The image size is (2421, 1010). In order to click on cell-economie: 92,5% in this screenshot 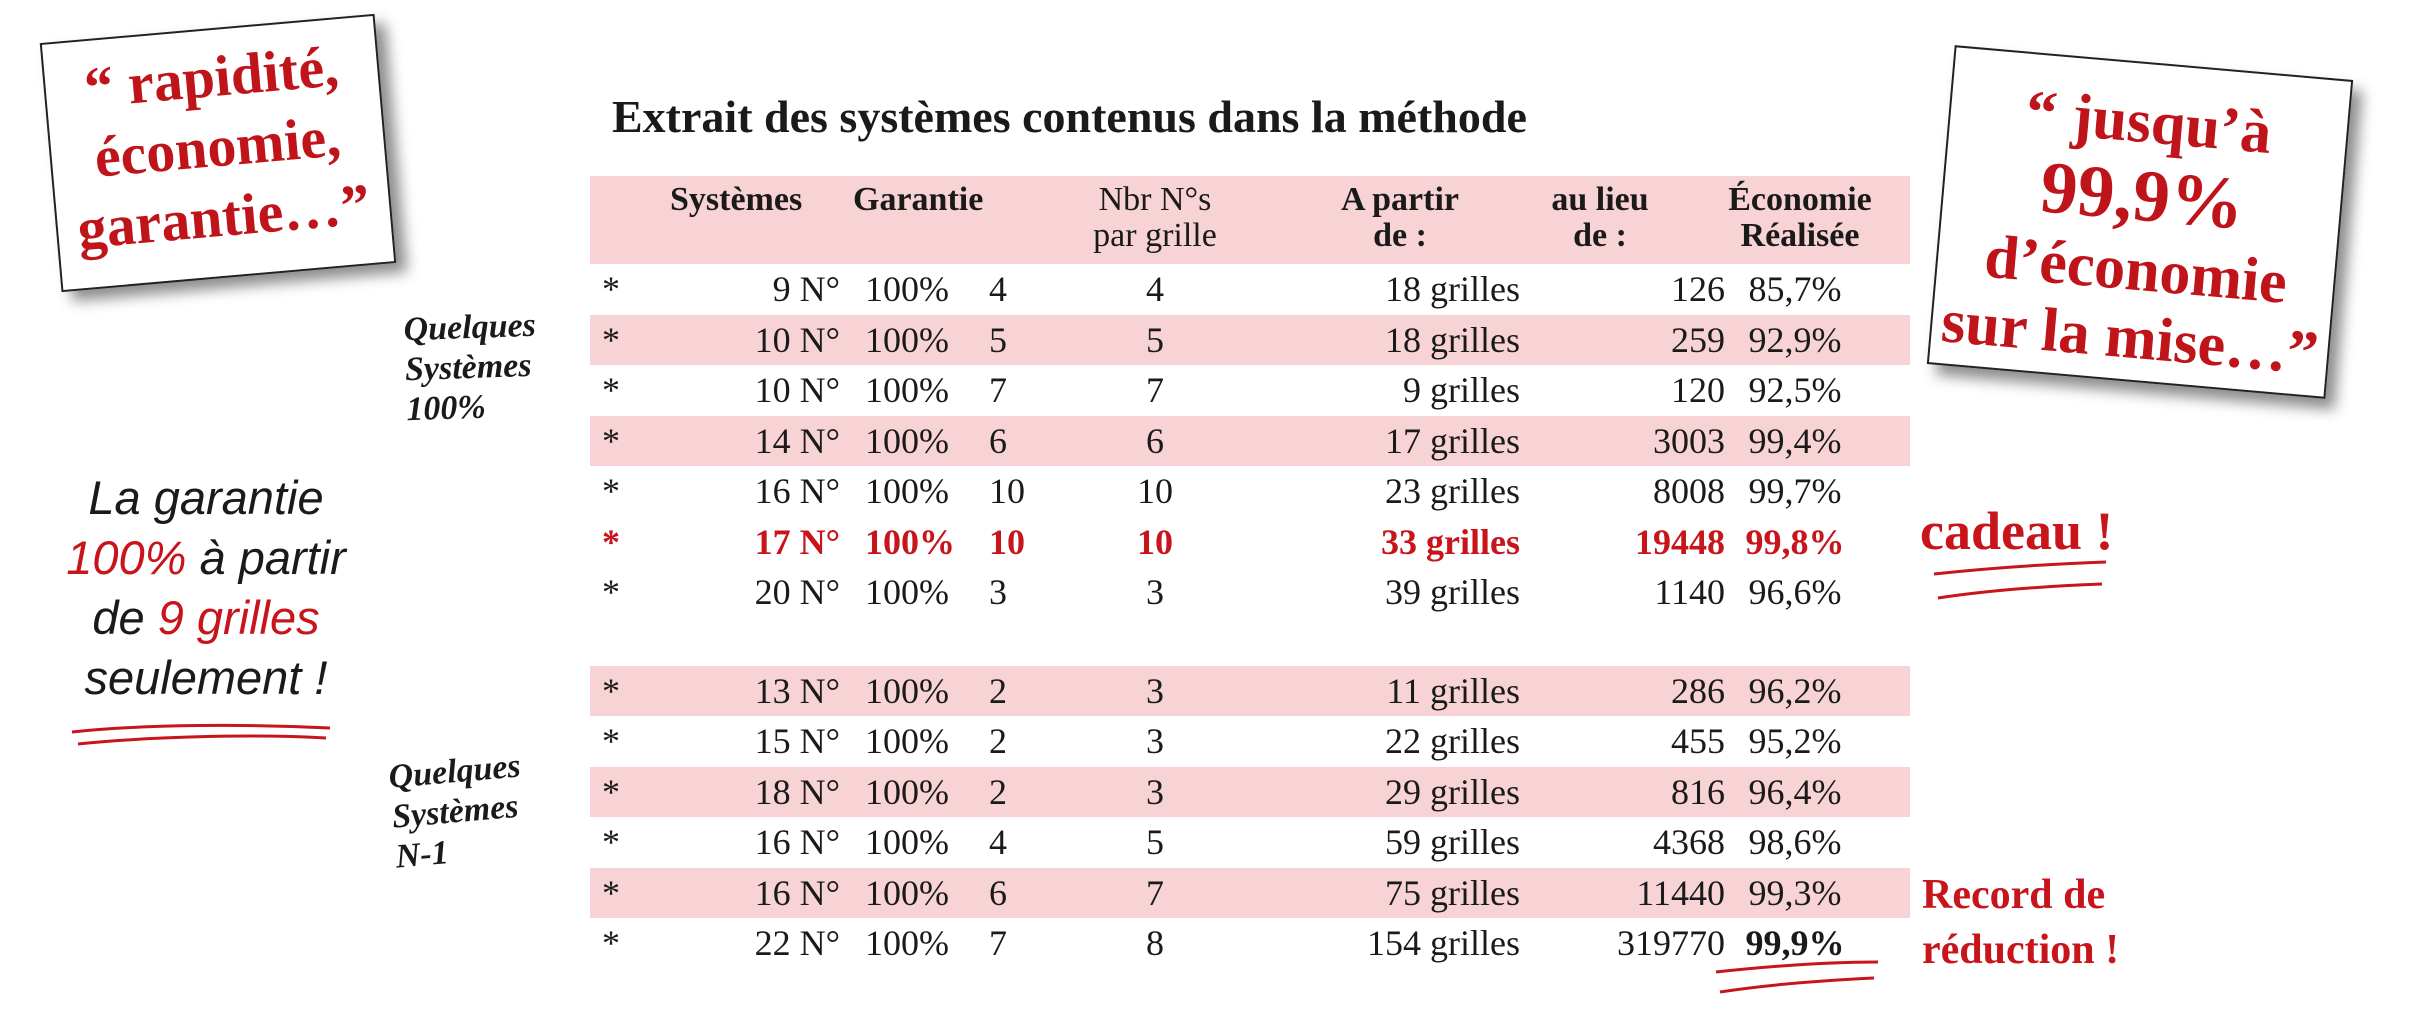, I will do `click(1795, 390)`.